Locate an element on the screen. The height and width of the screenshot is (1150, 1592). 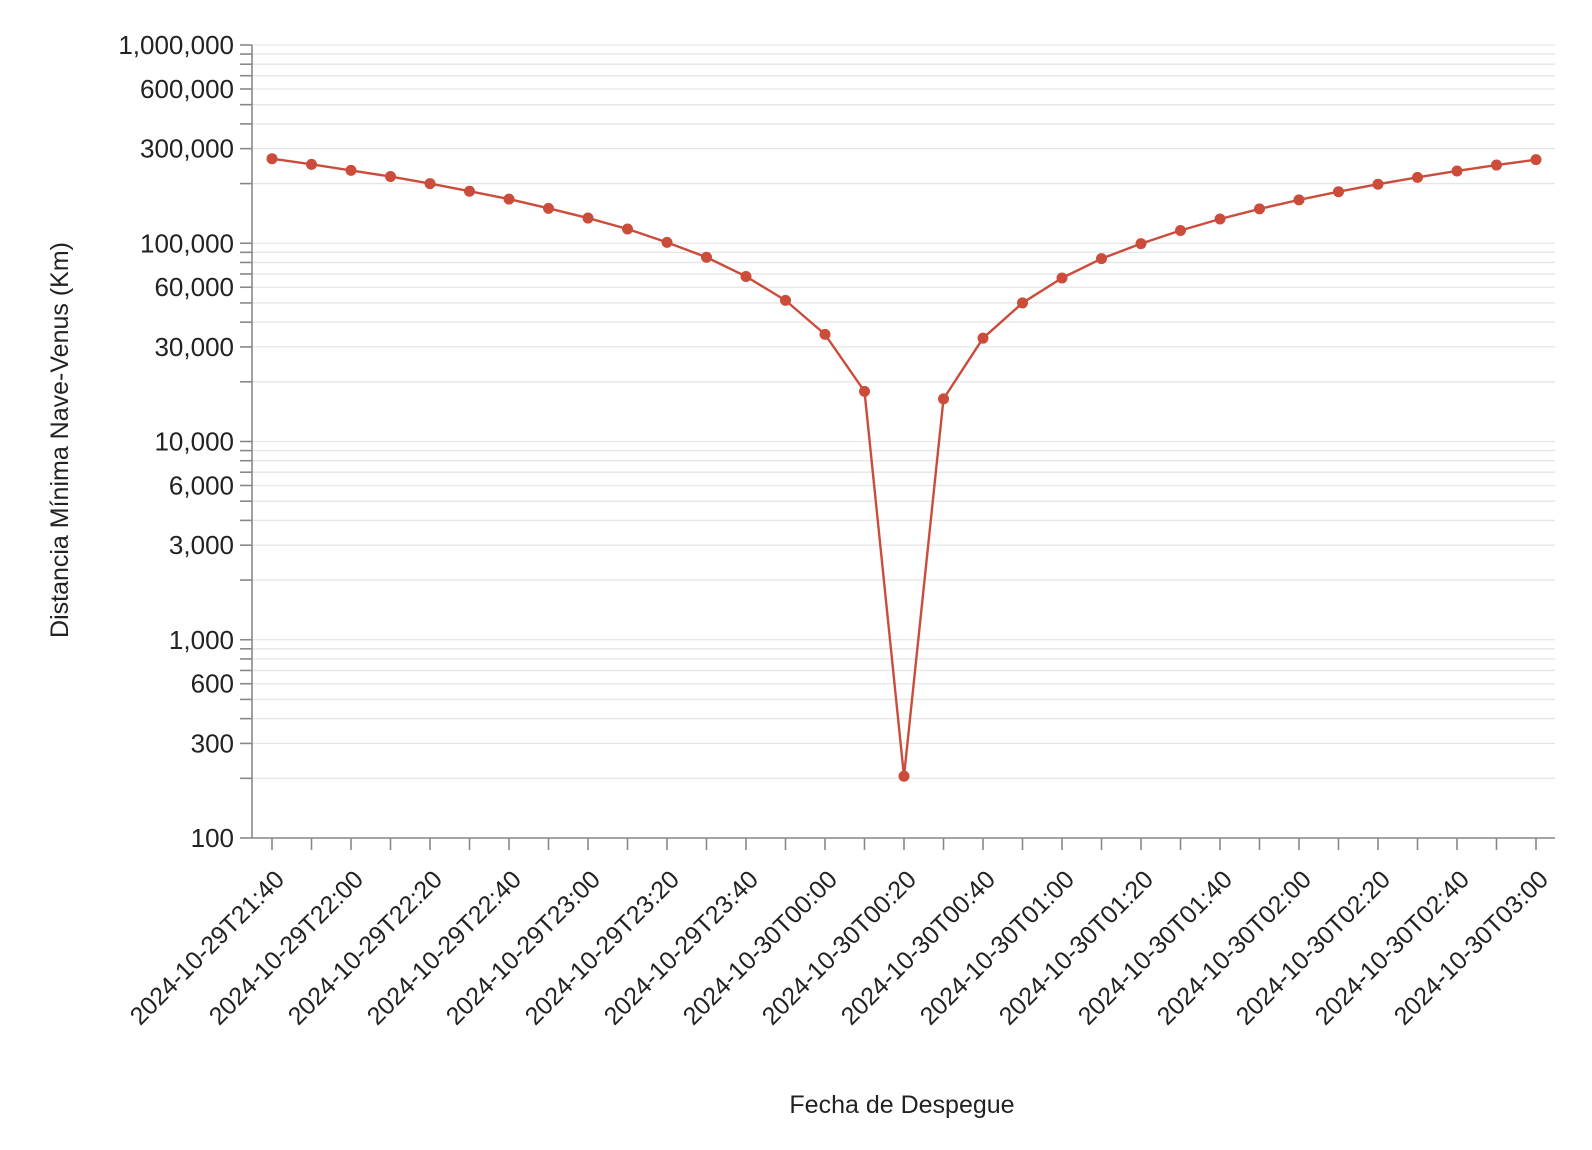
y-tick-label: 100 is located at coordinates (212, 838).